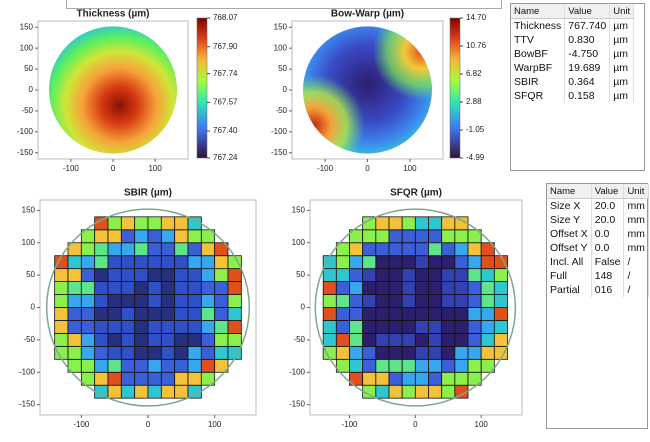 This screenshot has height=442, width=650. What do you see at coordinates (410, 168) in the screenshot?
I see `x-tick-label: 100` at bounding box center [410, 168].